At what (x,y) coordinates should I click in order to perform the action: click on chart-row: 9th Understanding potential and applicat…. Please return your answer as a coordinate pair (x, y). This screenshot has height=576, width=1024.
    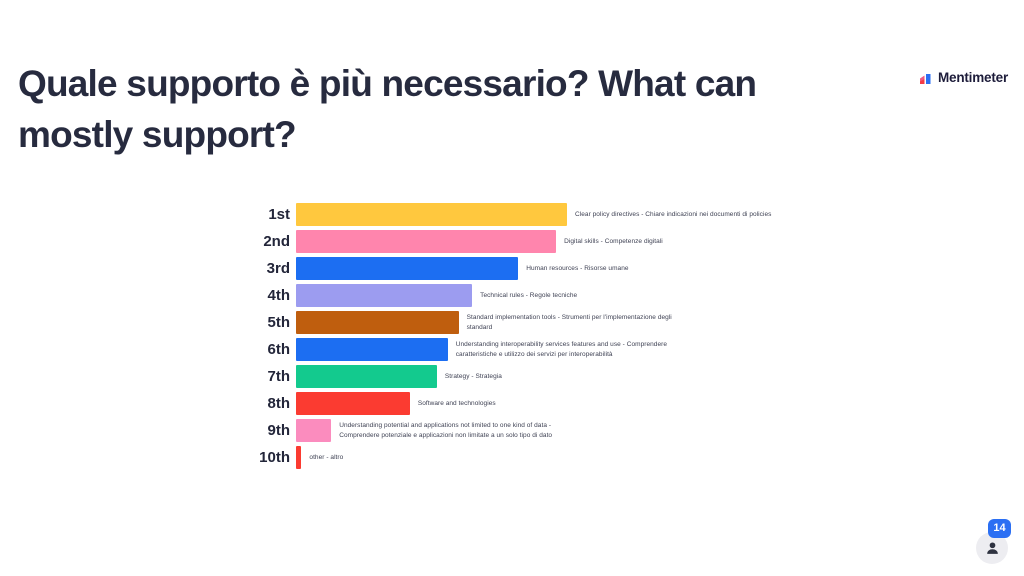
    Looking at the image, I should click on (512, 430).